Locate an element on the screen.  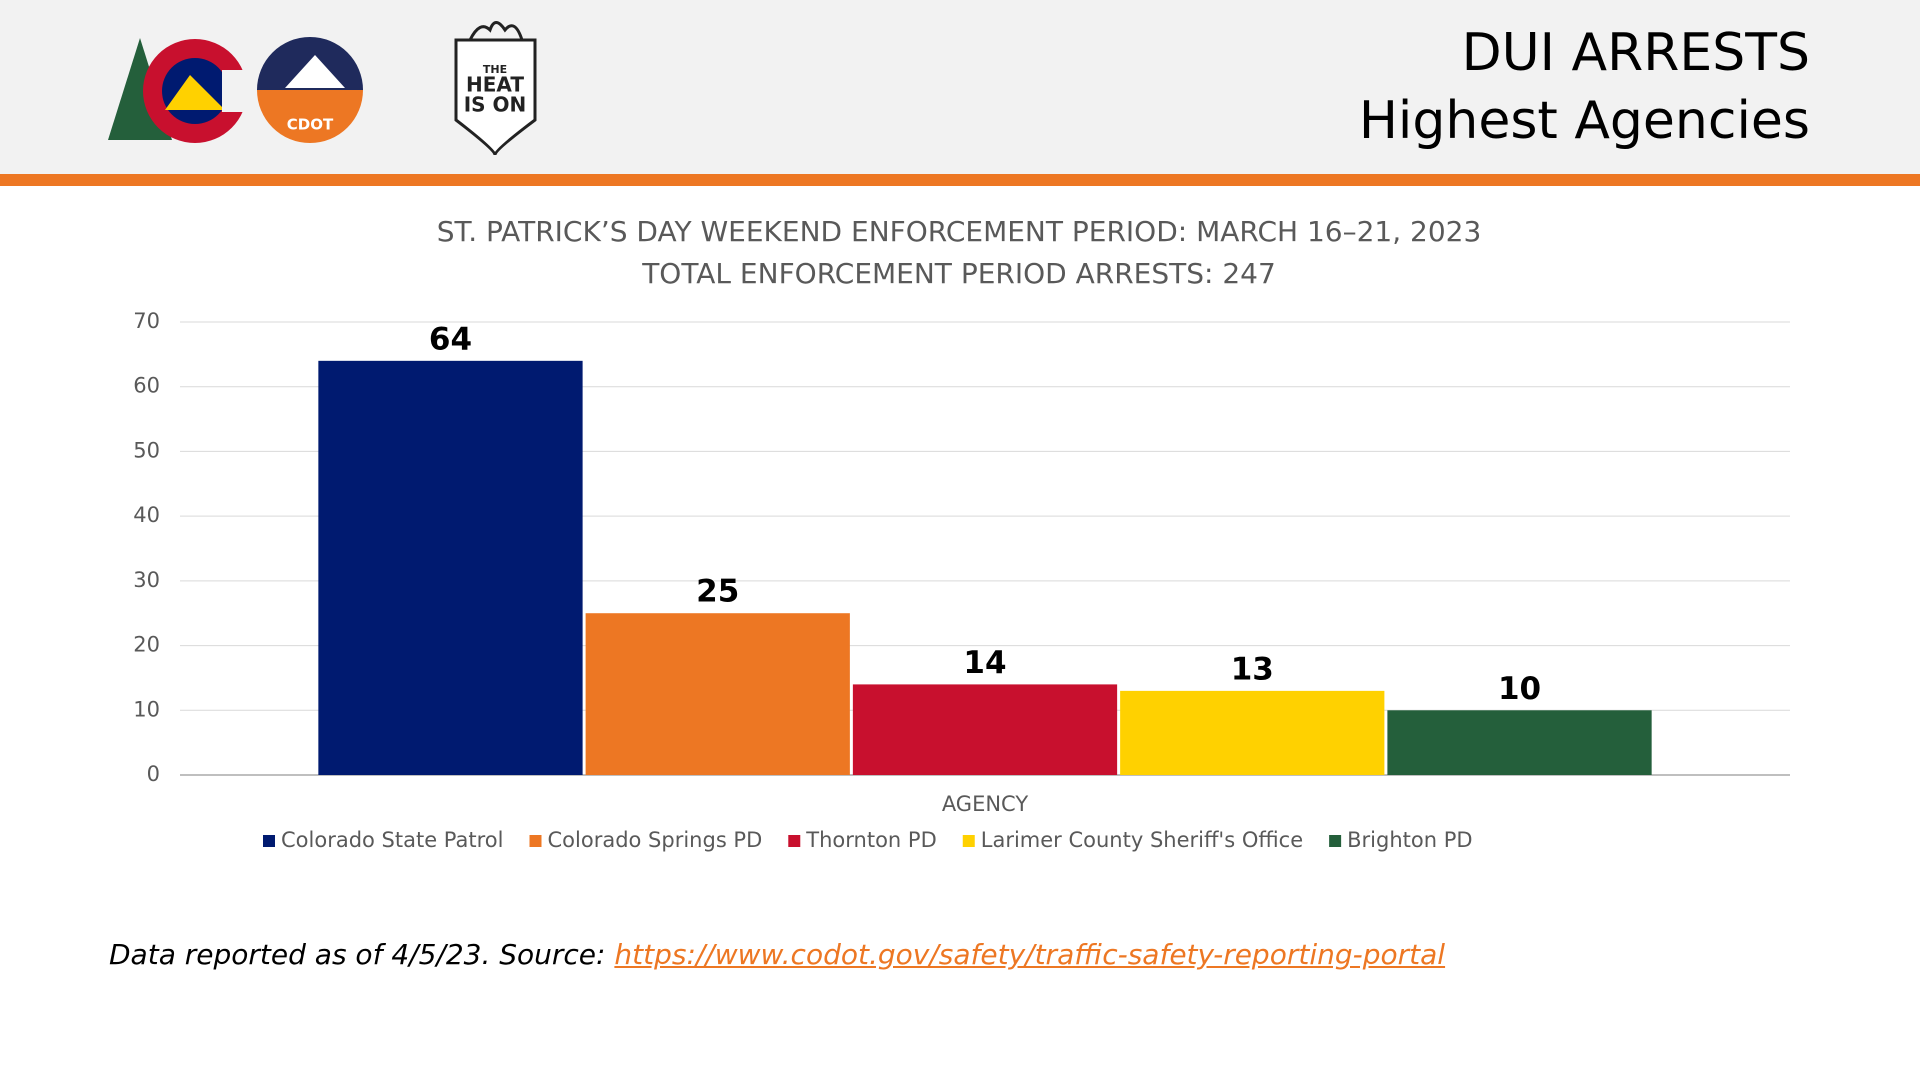
y-tick-label: 40 is located at coordinates (146, 515).